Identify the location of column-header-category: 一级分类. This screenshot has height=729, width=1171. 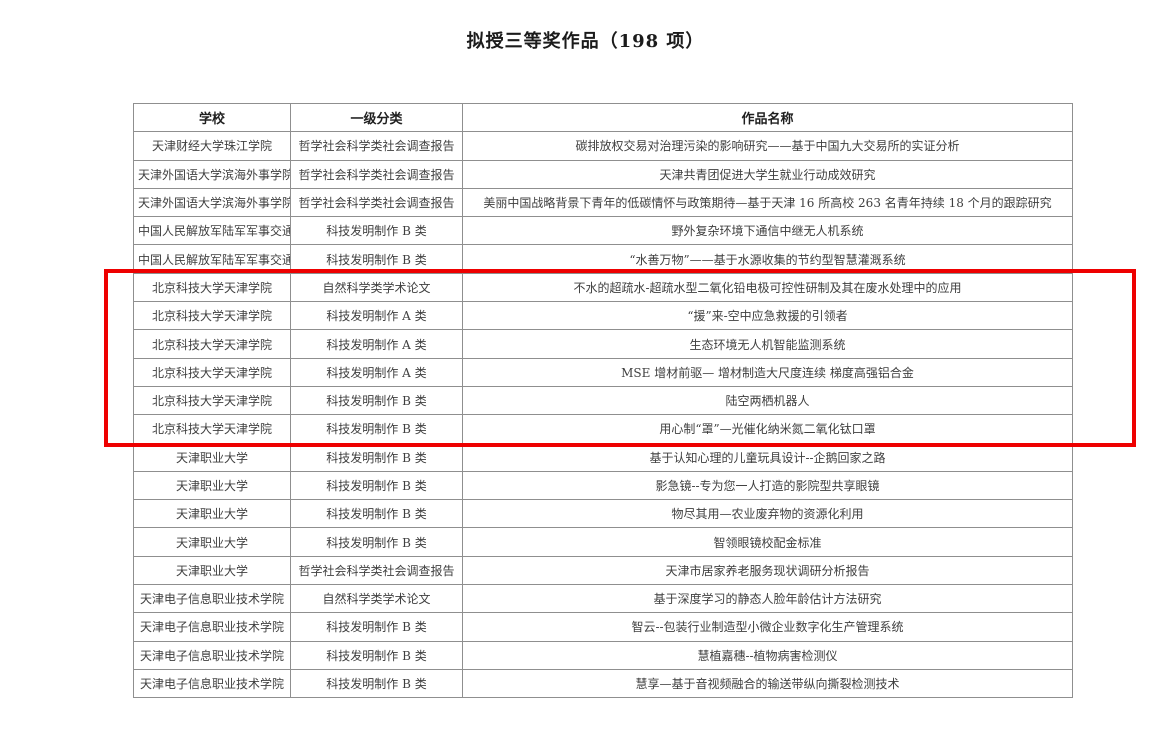
(376, 117).